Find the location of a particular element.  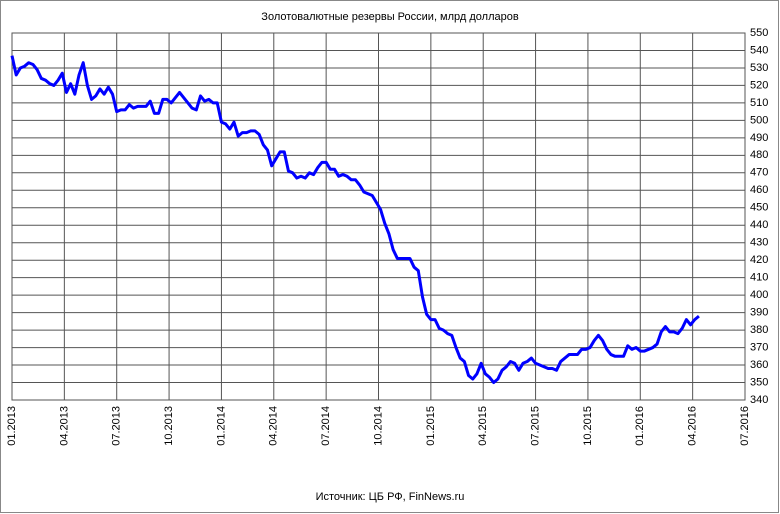

x-tick-label: 04.2015 is located at coordinates (483, 426).